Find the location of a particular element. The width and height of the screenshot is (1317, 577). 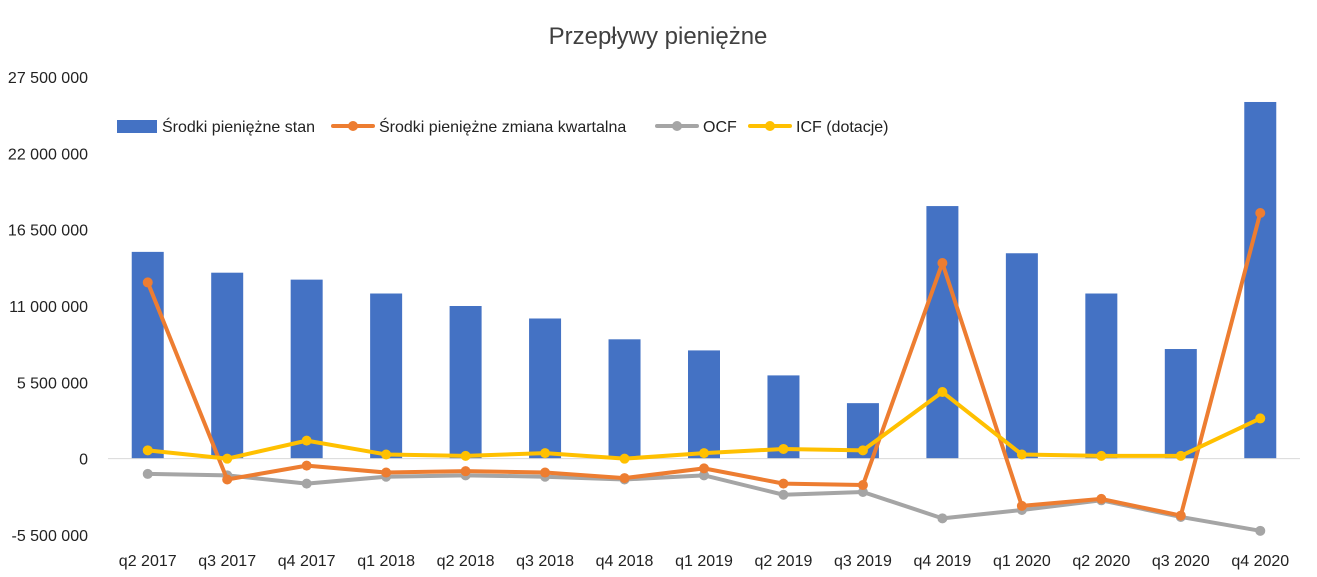

x-tick-label: q3 2020 is located at coordinates (1181, 561).